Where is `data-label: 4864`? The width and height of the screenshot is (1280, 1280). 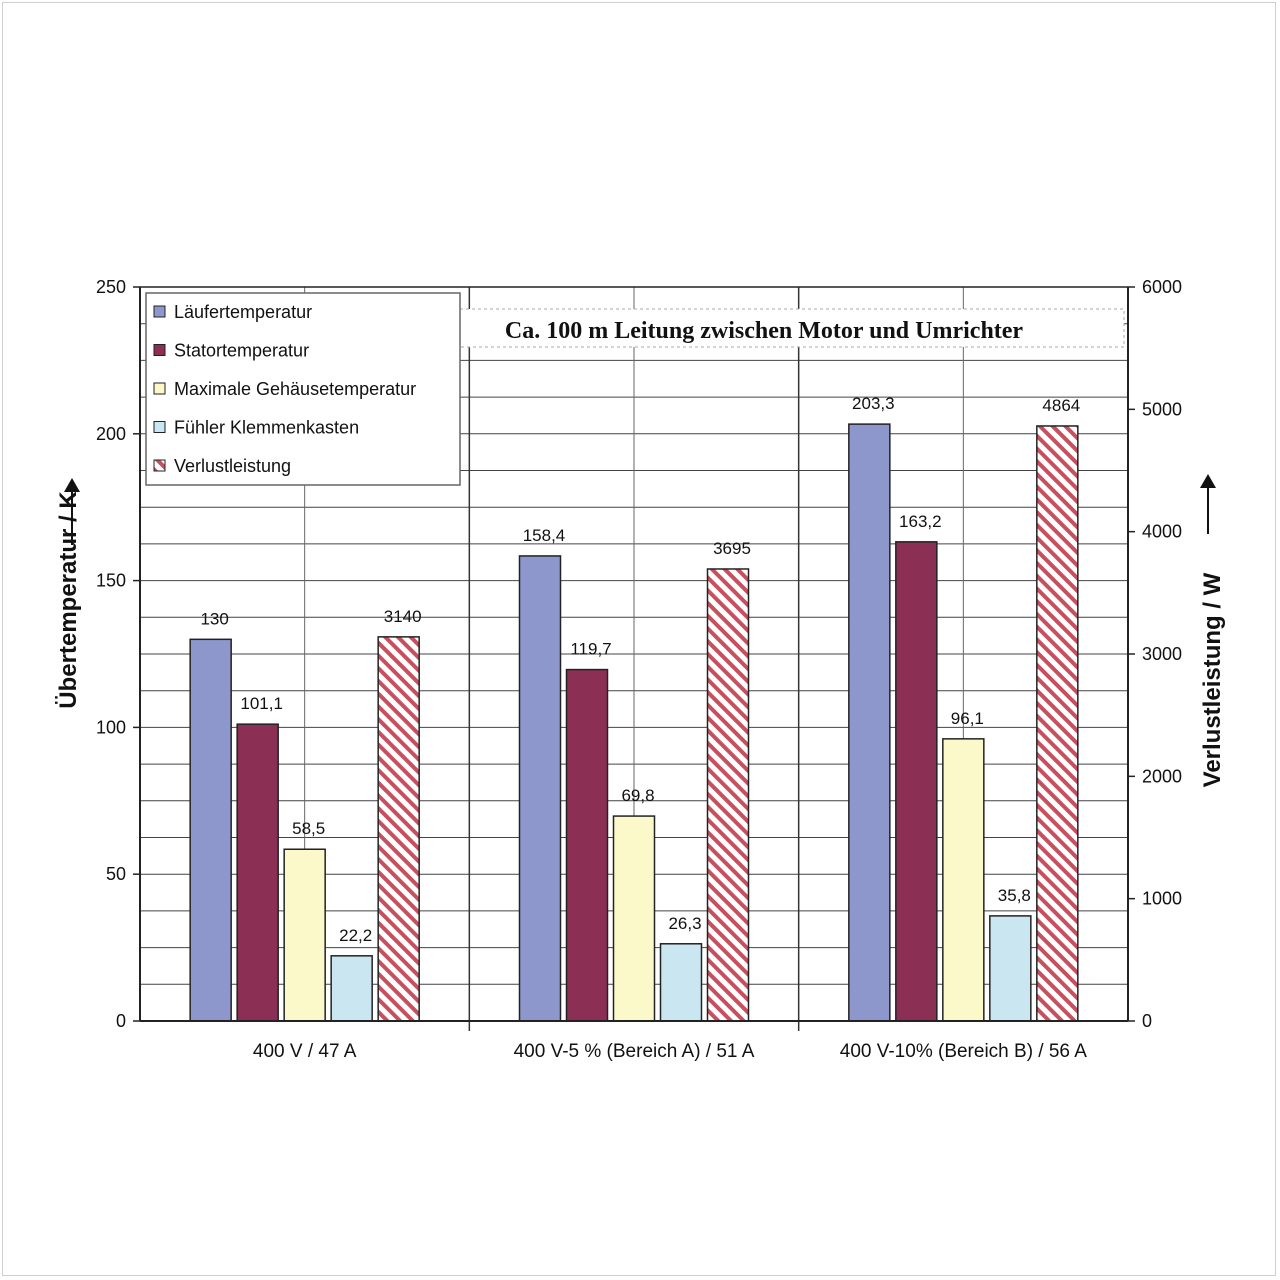
data-label: 4864 is located at coordinates (1061, 405).